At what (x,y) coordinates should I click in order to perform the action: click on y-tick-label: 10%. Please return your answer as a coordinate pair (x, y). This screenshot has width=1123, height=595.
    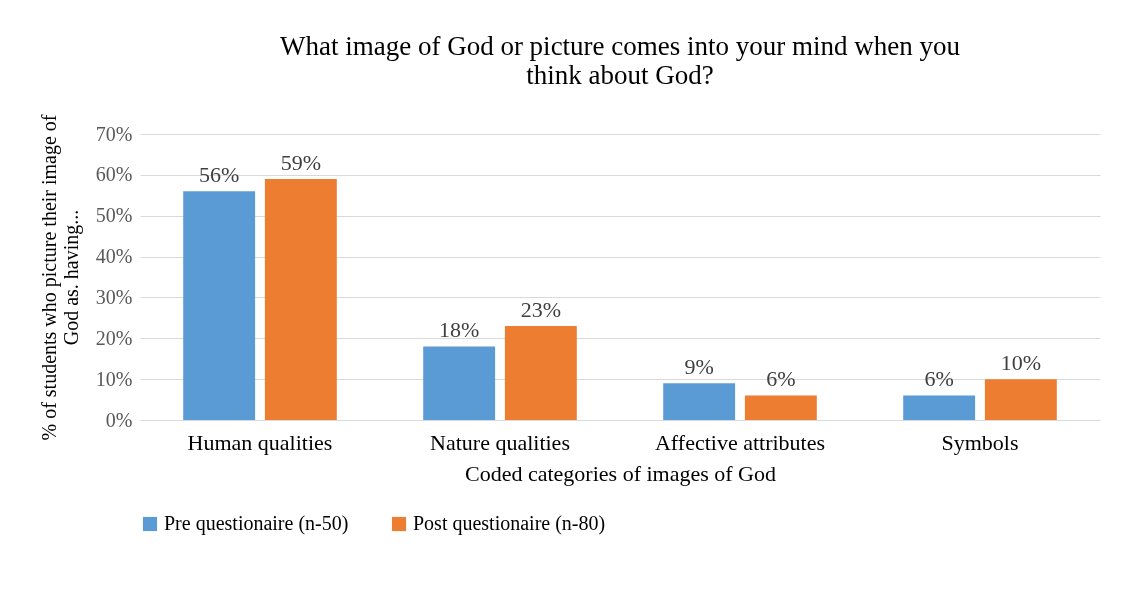
    Looking at the image, I should click on (114, 378).